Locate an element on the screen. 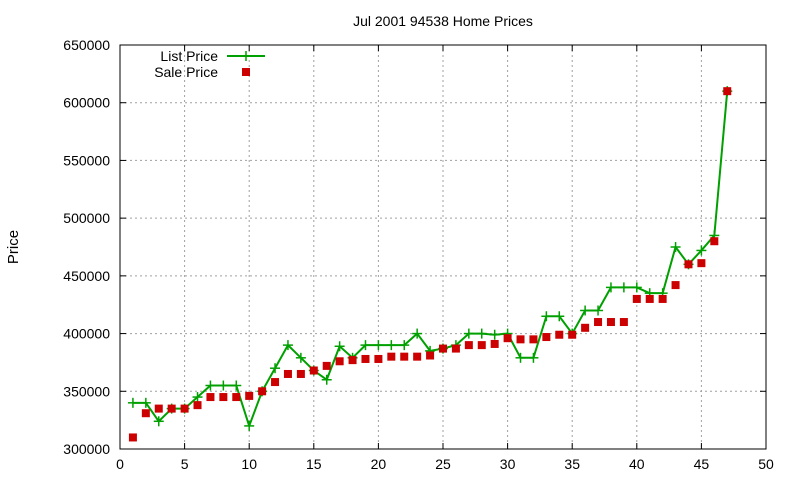 The width and height of the screenshot is (800, 480). x-tick-label: 50 is located at coordinates (766, 464).